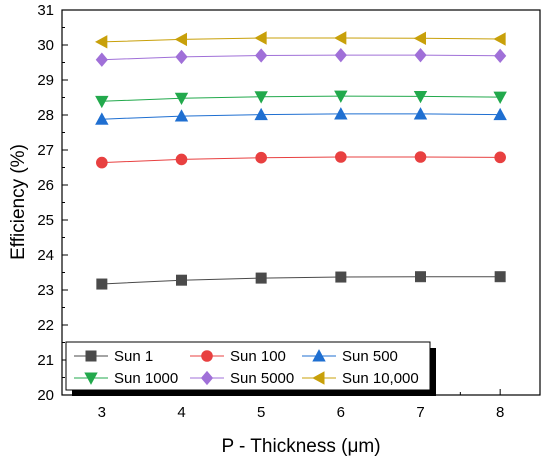 The image size is (550, 466). Describe the element at coordinates (45, 10) in the screenshot. I see `y-tick-label: 31` at that location.